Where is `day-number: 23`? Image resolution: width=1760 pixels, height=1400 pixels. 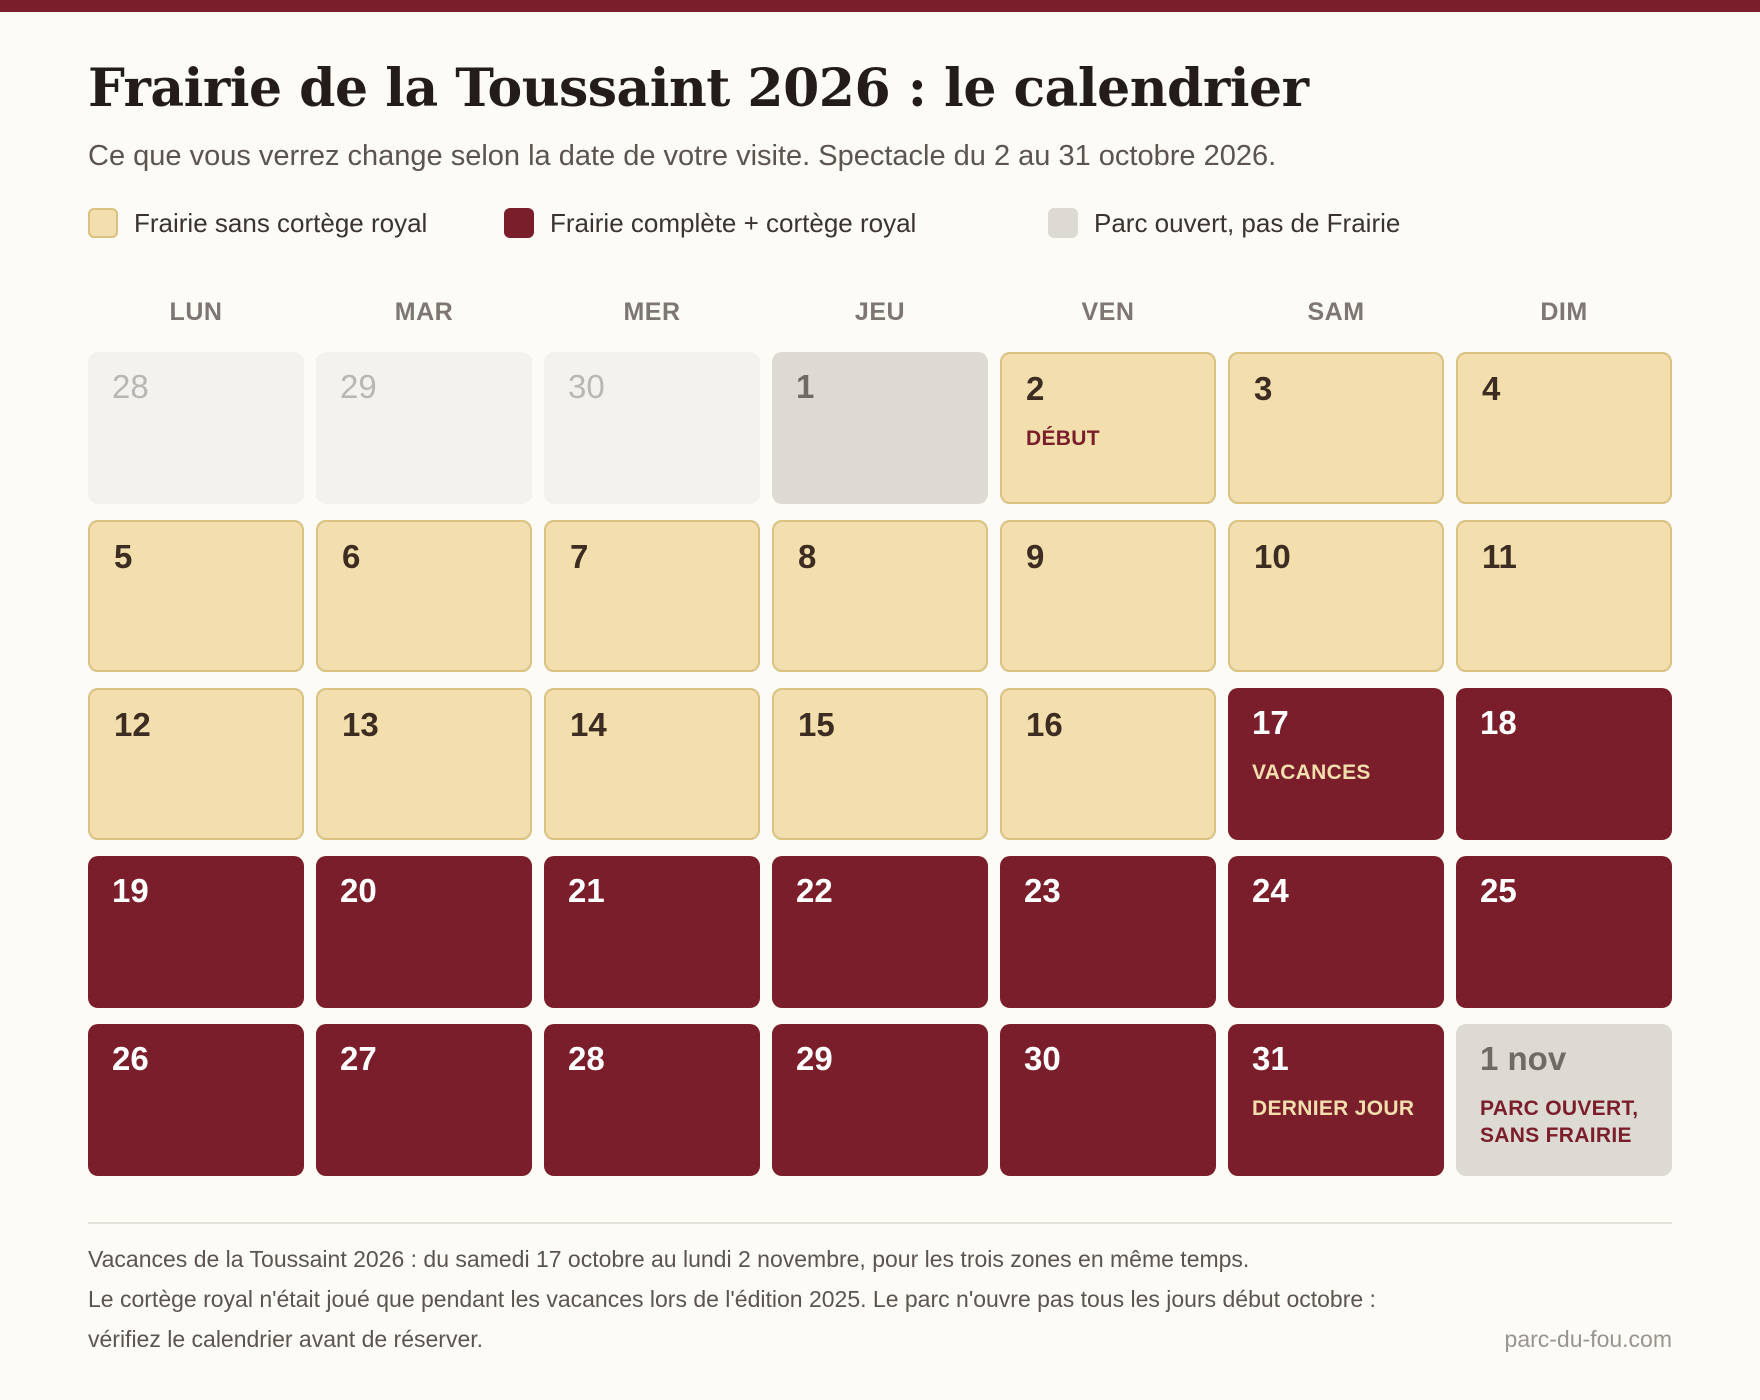
day-number: 23 is located at coordinates (1042, 890).